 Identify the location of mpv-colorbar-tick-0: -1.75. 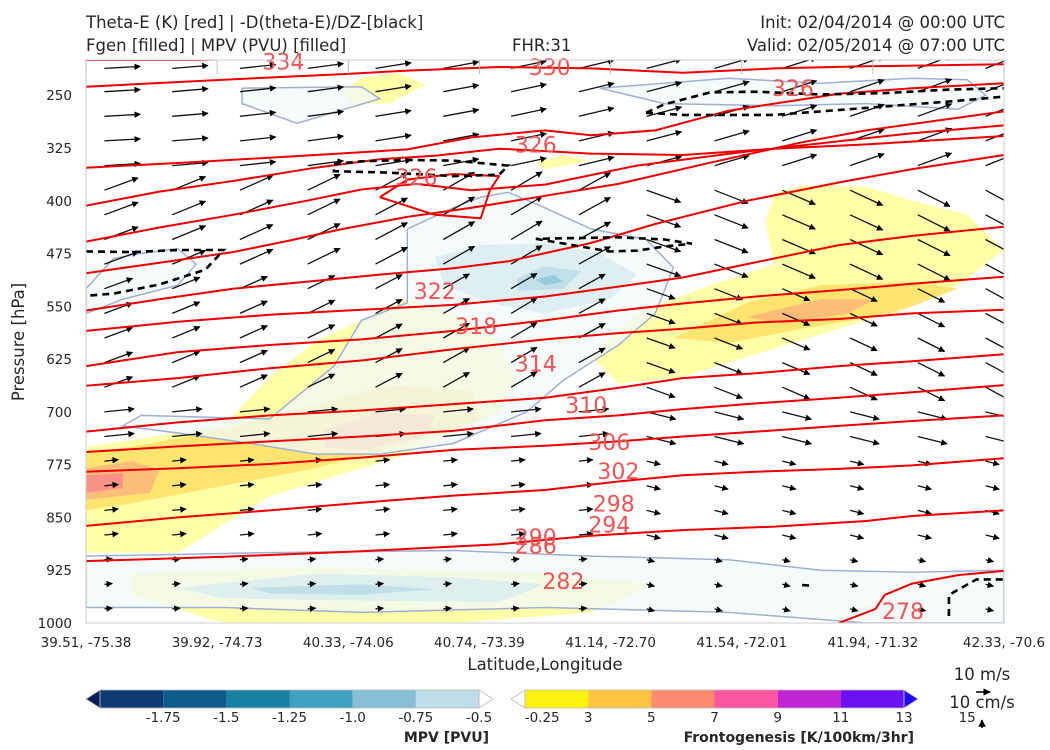
(163, 718).